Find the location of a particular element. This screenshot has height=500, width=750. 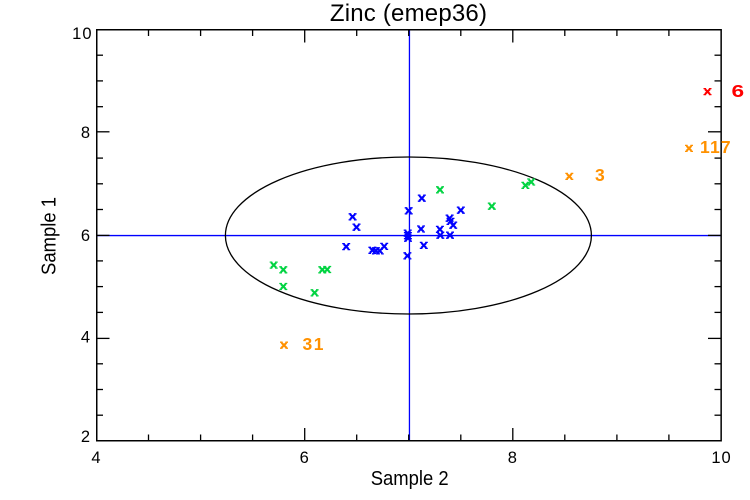

svg-text: 2 is located at coordinates (86, 437).